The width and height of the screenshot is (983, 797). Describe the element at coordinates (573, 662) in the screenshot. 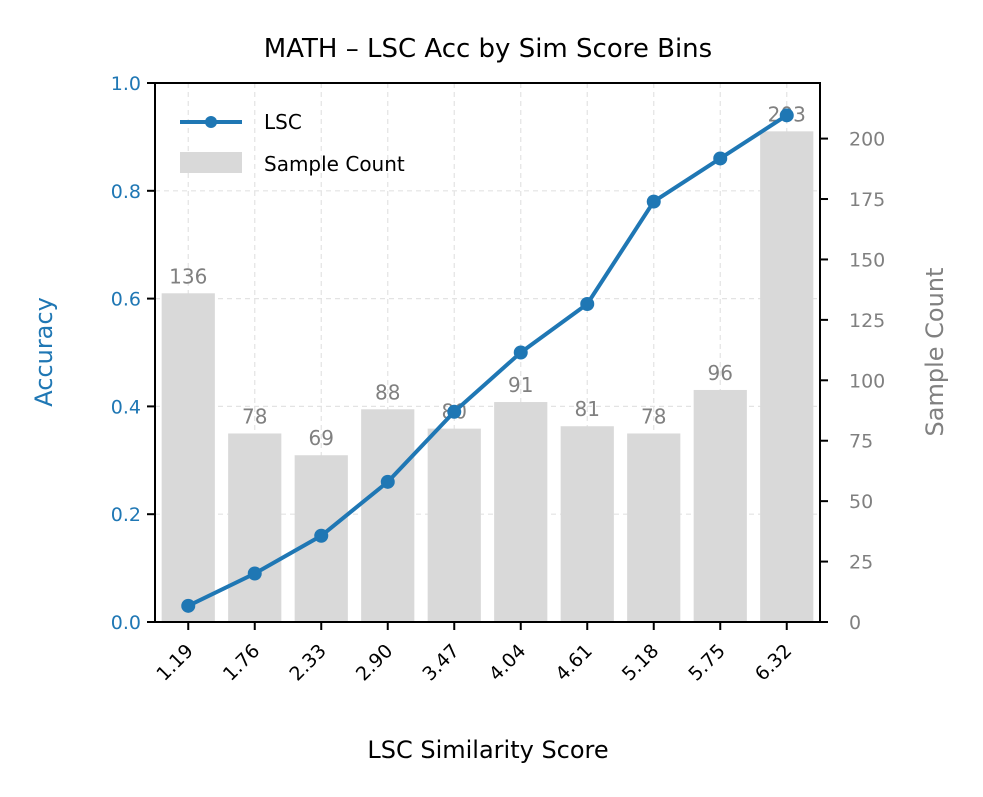

I see `x-tick-label: 4.61` at that location.